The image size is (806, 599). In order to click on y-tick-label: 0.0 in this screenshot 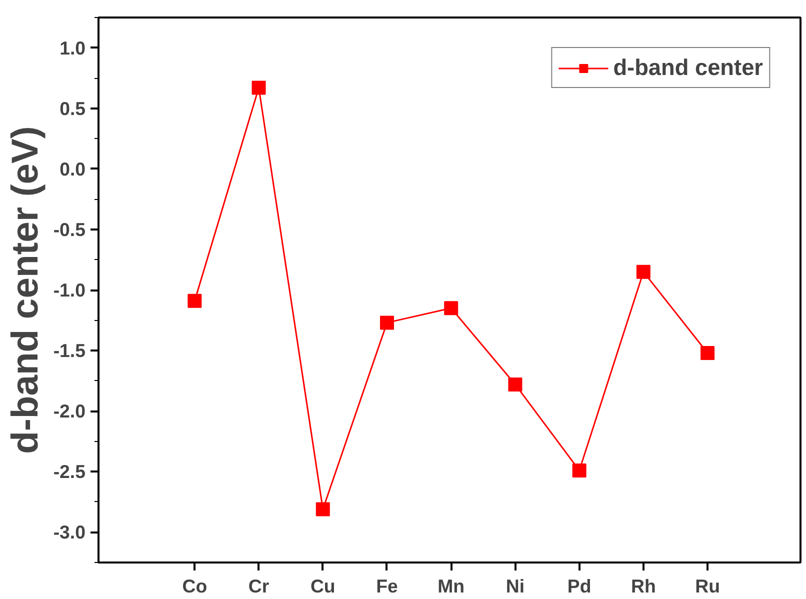, I will do `click(73, 169)`.